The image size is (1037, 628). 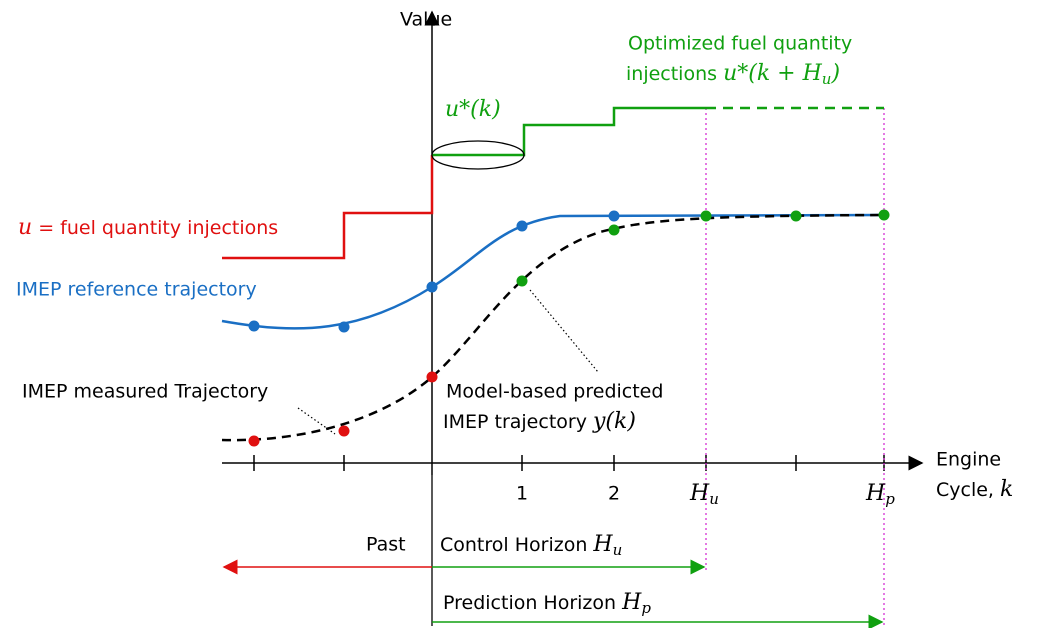 What do you see at coordinates (522, 494) in the screenshot?
I see `tick-label: 1` at bounding box center [522, 494].